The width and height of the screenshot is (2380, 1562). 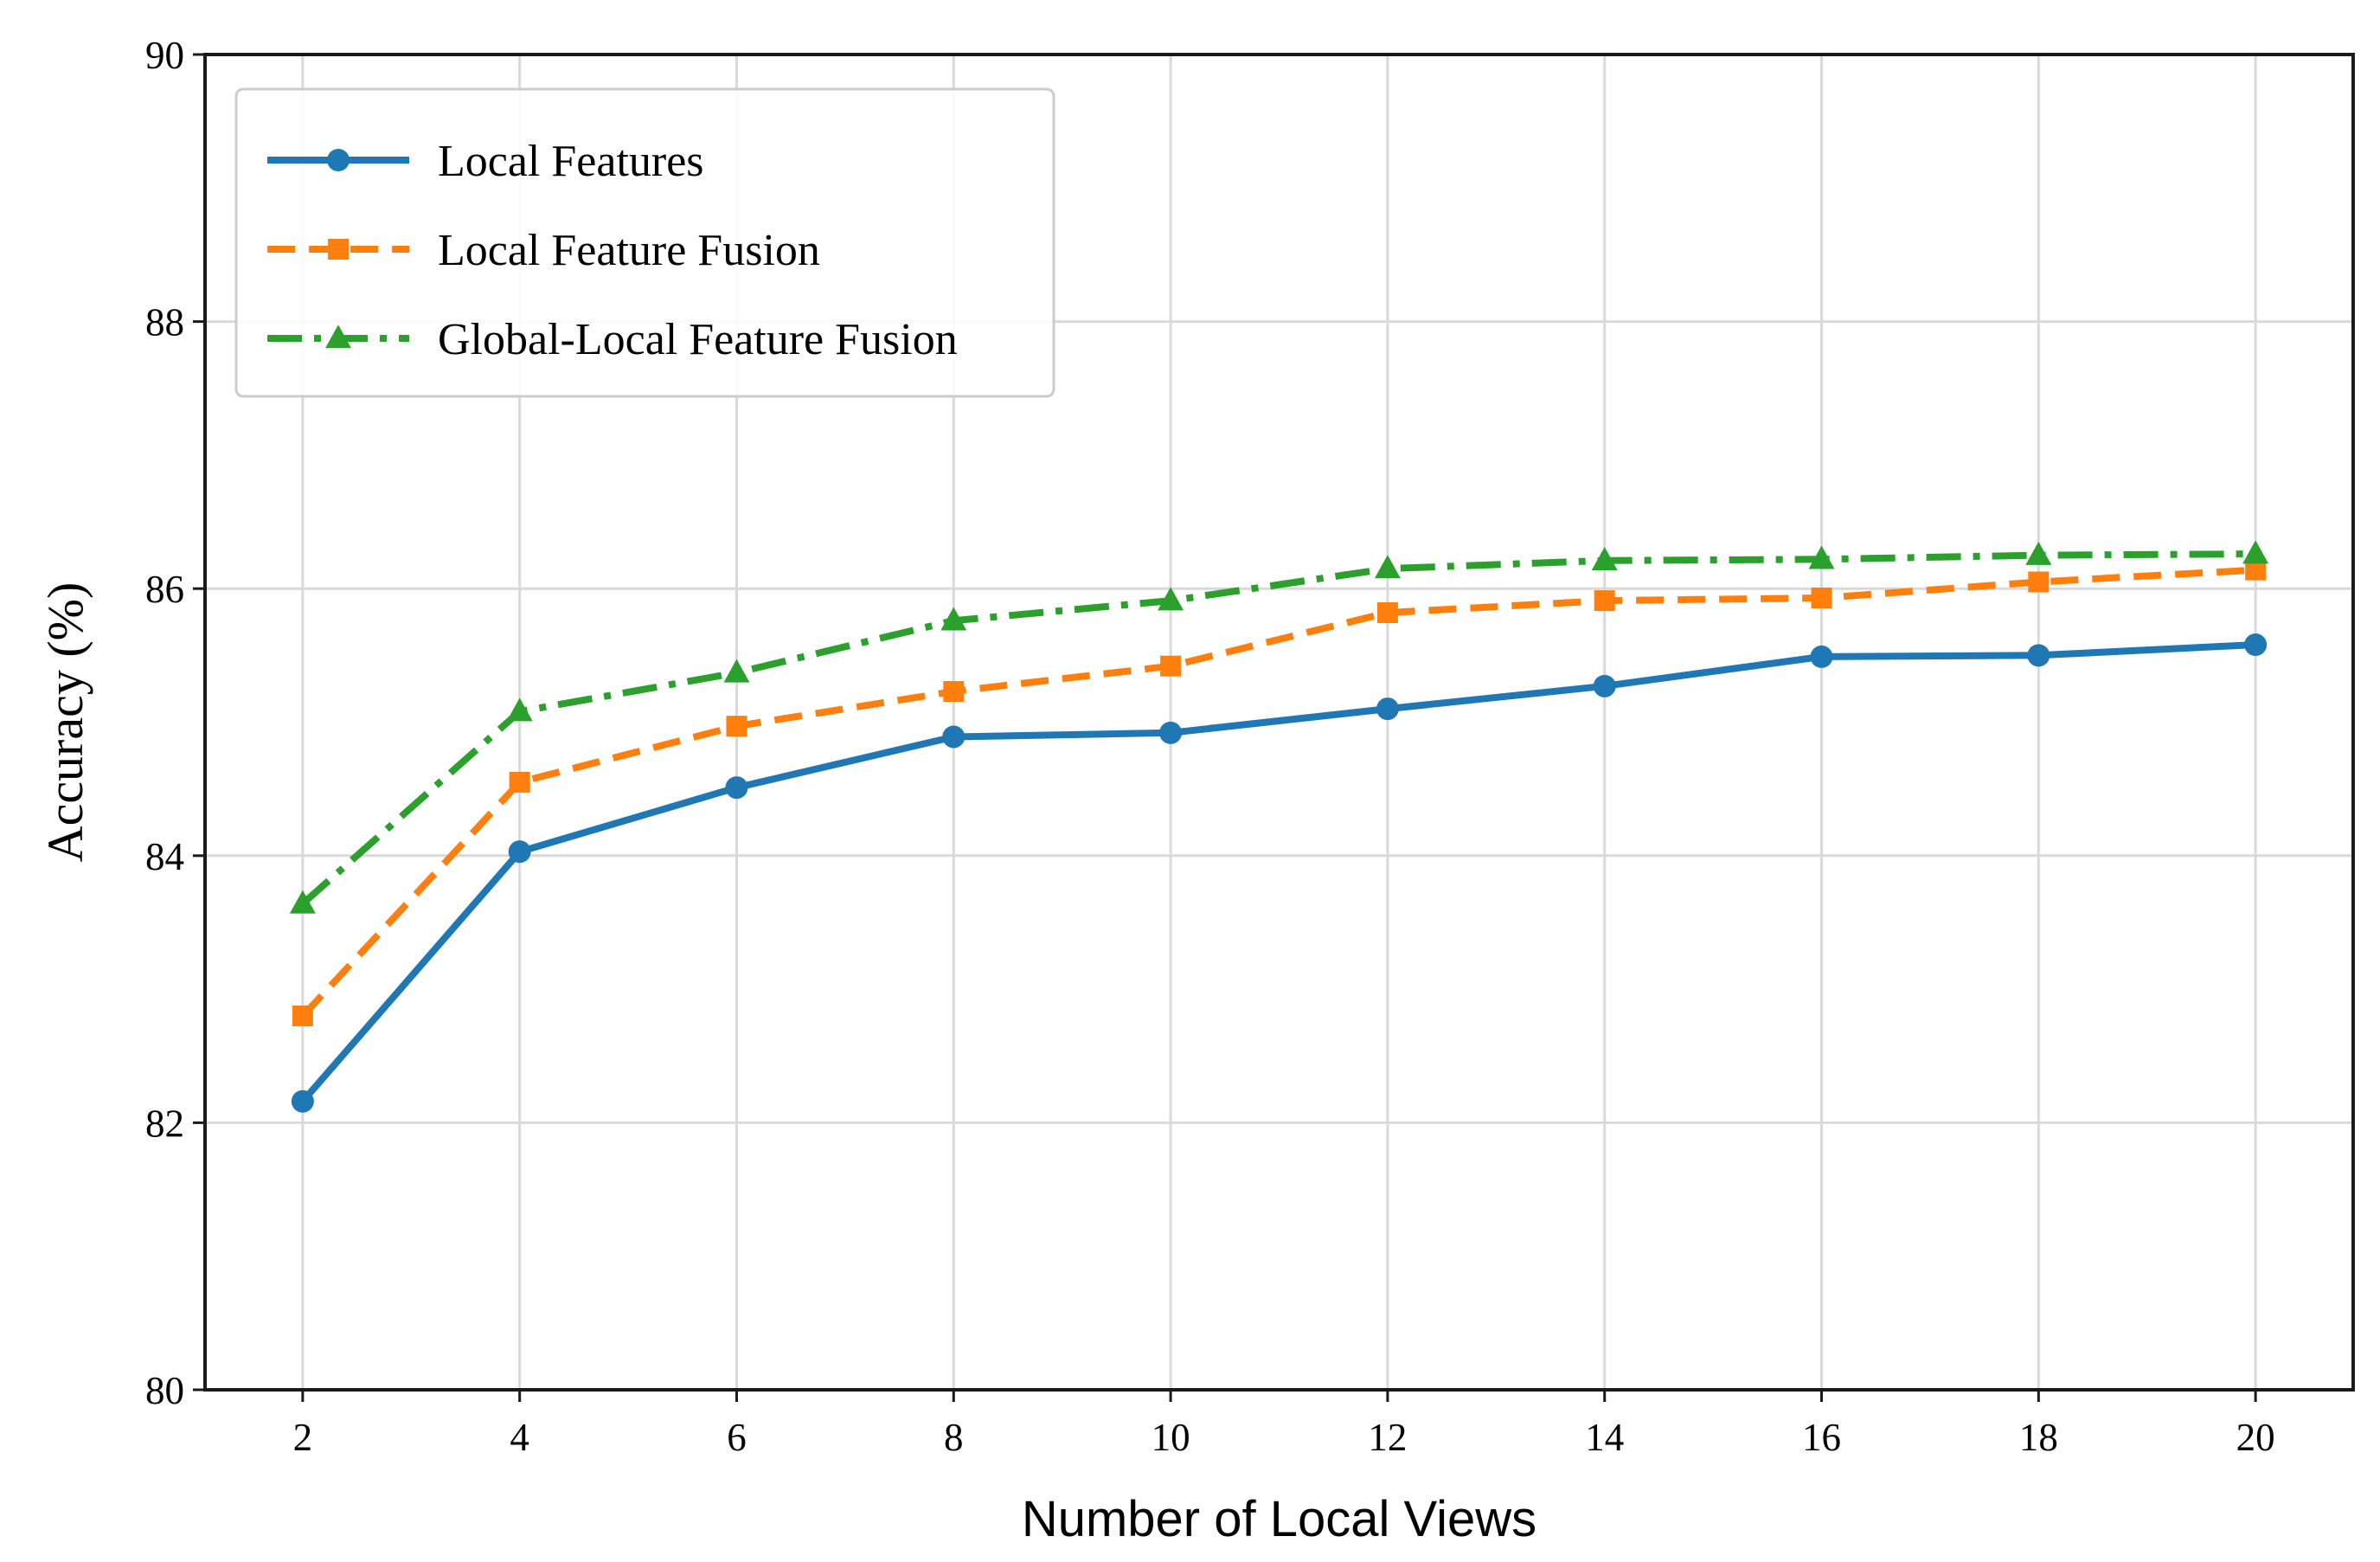 What do you see at coordinates (1821, 1437) in the screenshot?
I see `x-tick-label: 16` at bounding box center [1821, 1437].